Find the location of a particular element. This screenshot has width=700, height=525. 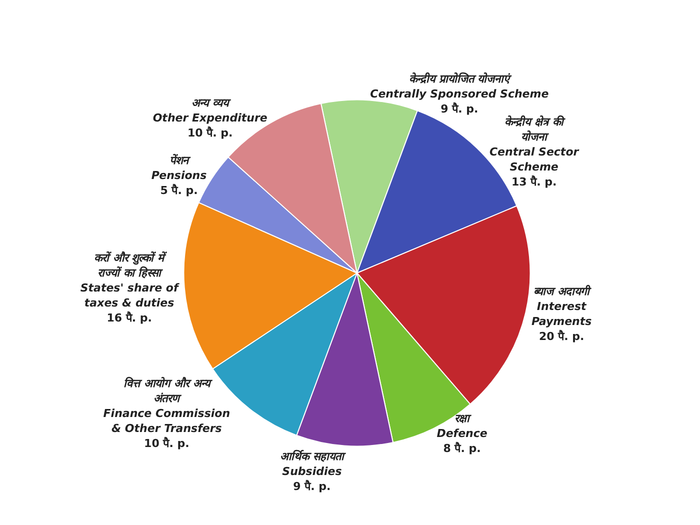

slice-label: केन्द्रीय क्षेत्र की योजना Central Sector Scheme is located at coordinates (534, 144).